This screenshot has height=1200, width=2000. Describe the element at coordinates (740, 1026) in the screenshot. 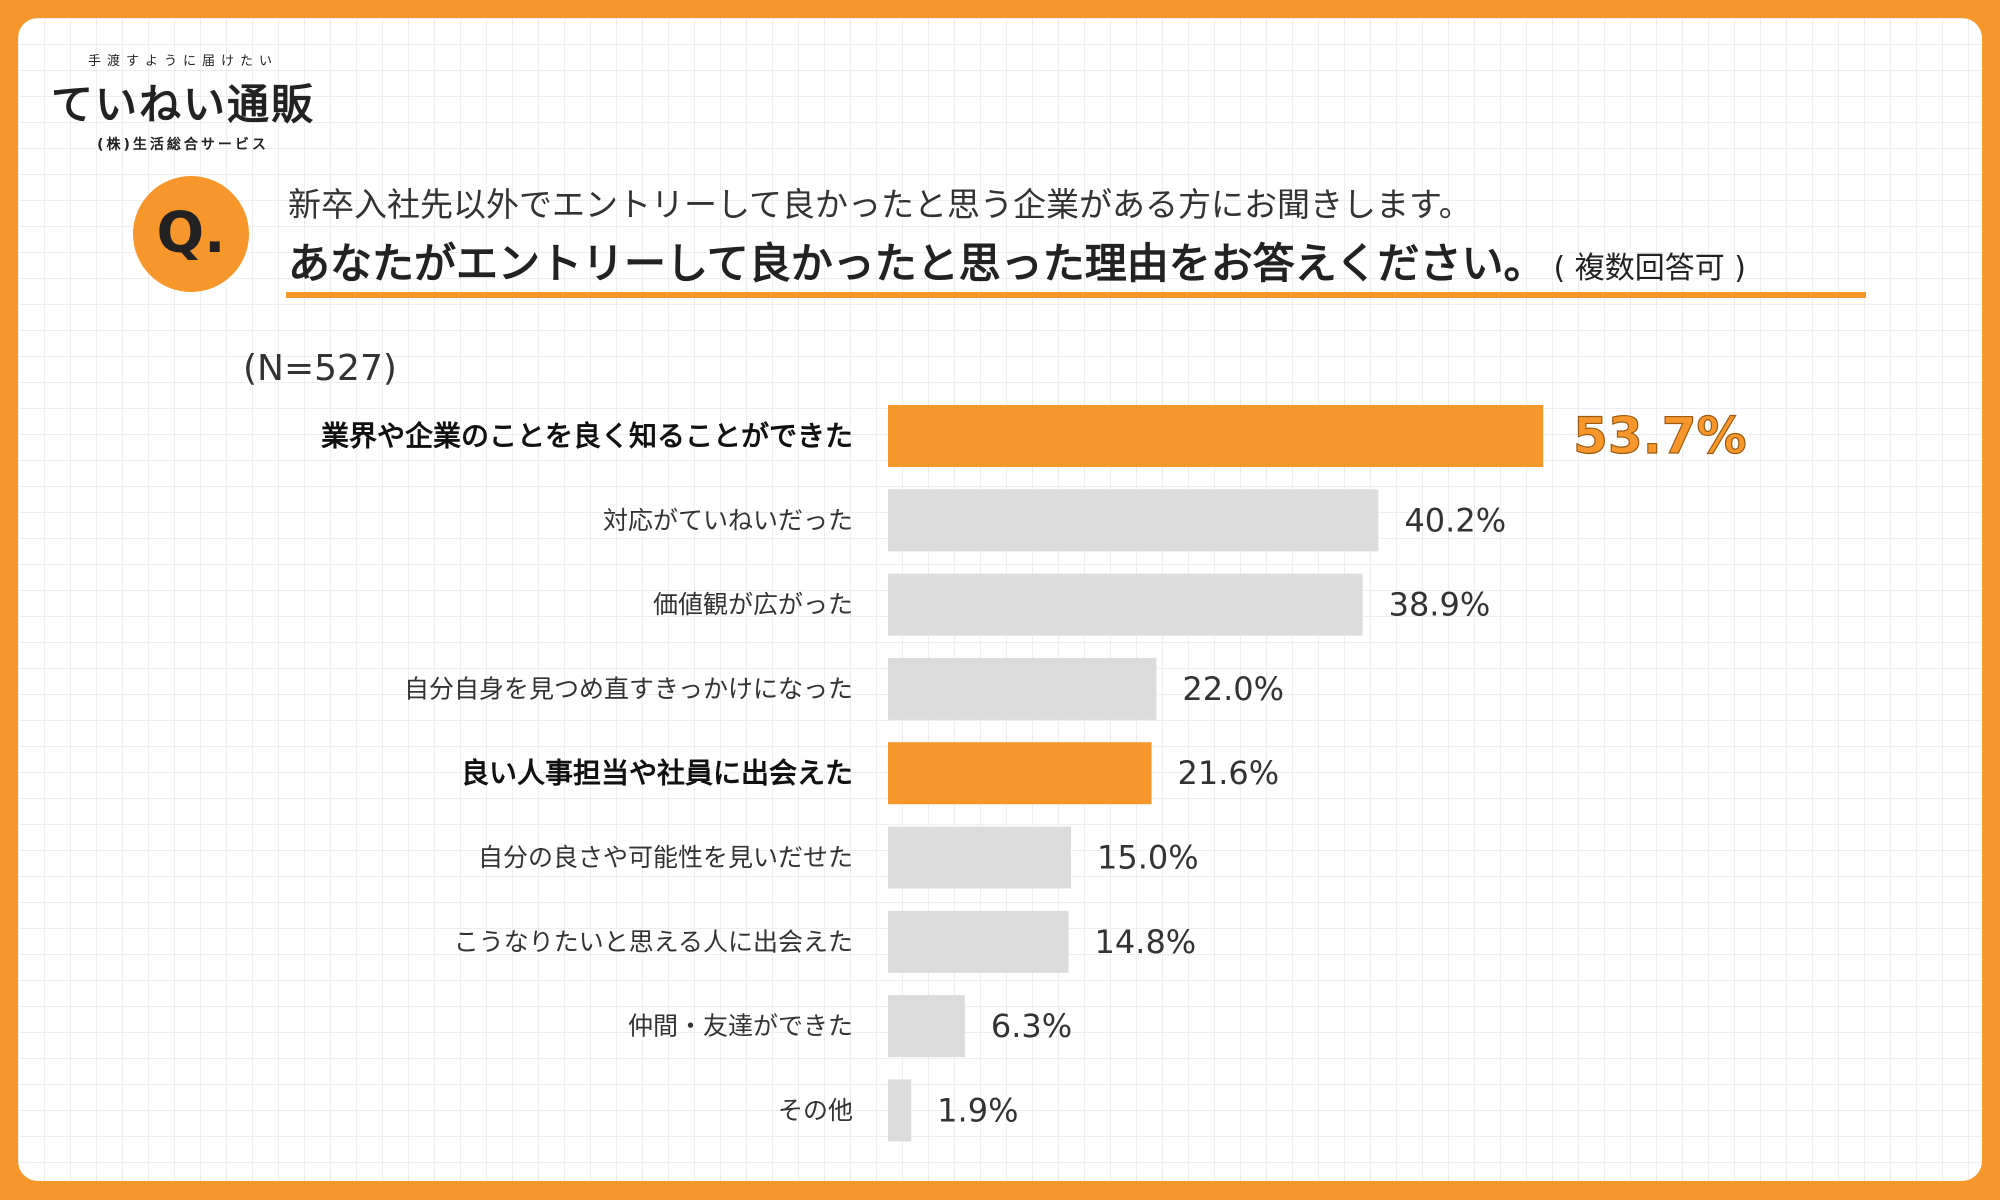

I see `category-label-8: 仲間・友達ができた` at that location.